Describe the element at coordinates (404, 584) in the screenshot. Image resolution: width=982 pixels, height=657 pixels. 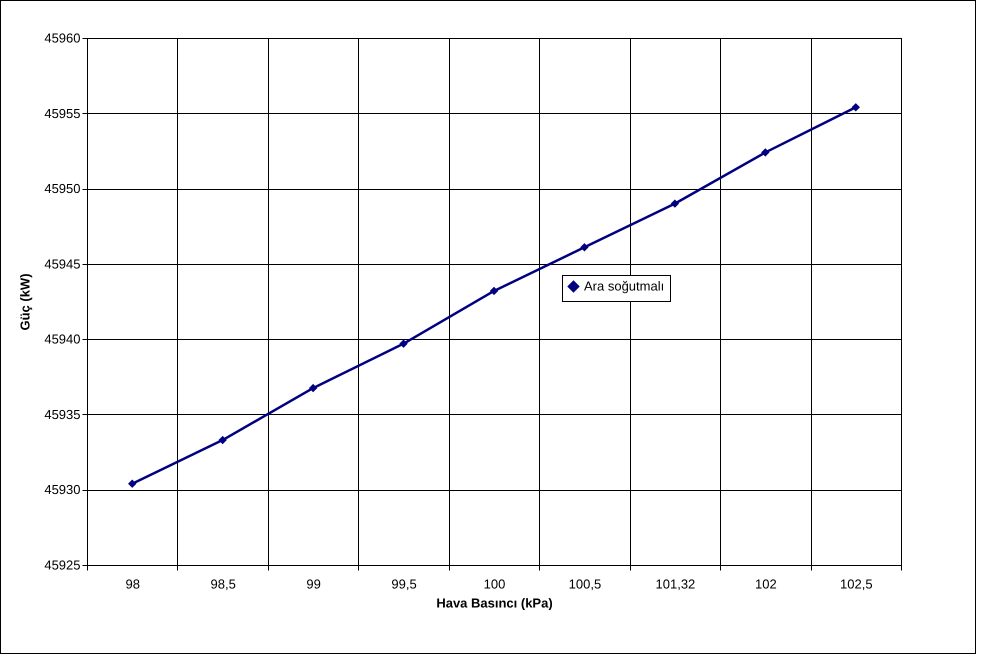
I see `x-tick-label: 99,5` at that location.